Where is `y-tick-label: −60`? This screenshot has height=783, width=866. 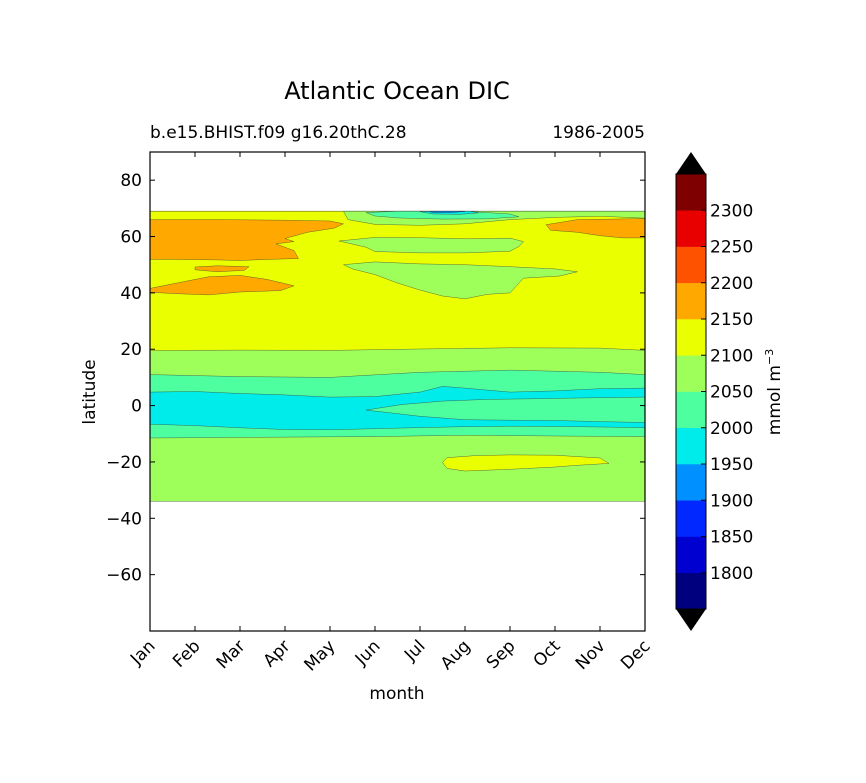 y-tick-label: −60 is located at coordinates (124, 576).